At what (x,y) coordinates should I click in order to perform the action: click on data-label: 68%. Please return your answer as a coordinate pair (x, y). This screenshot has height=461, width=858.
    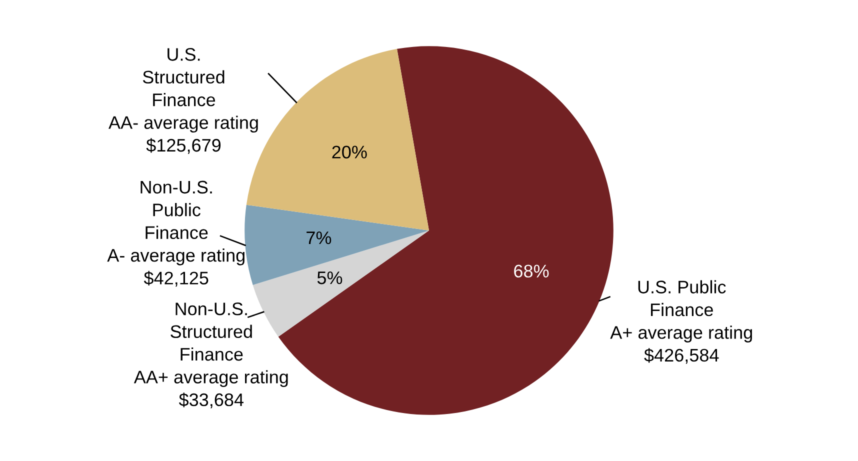
    Looking at the image, I should click on (531, 271).